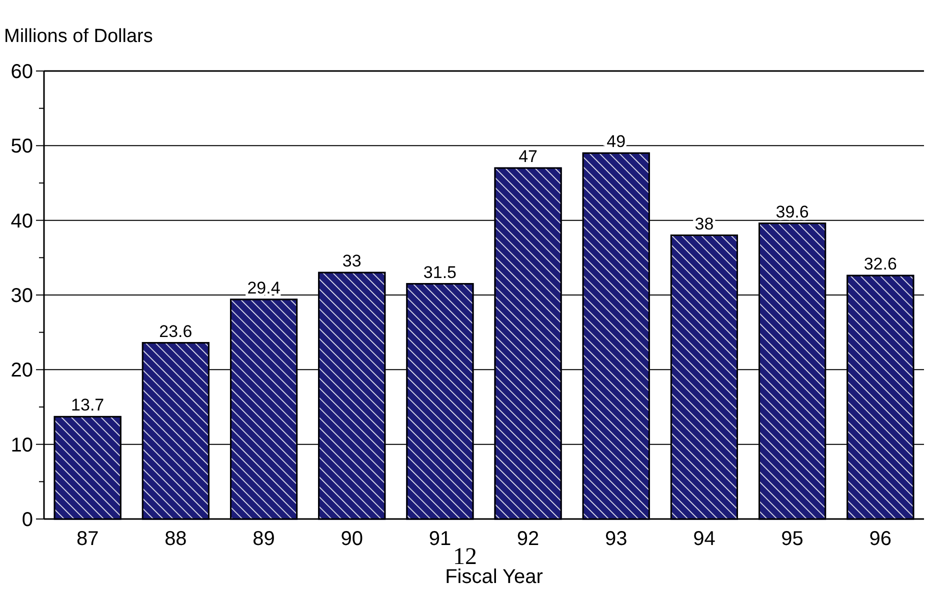 The image size is (927, 593). Describe the element at coordinates (792, 212) in the screenshot. I see `data-label: 39.6` at that location.